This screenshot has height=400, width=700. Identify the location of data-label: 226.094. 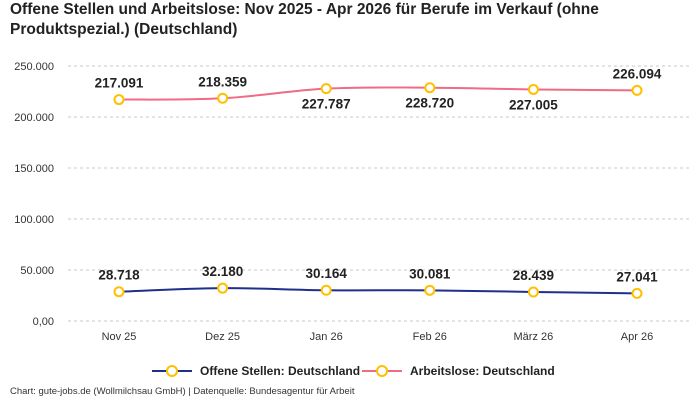
(637, 73).